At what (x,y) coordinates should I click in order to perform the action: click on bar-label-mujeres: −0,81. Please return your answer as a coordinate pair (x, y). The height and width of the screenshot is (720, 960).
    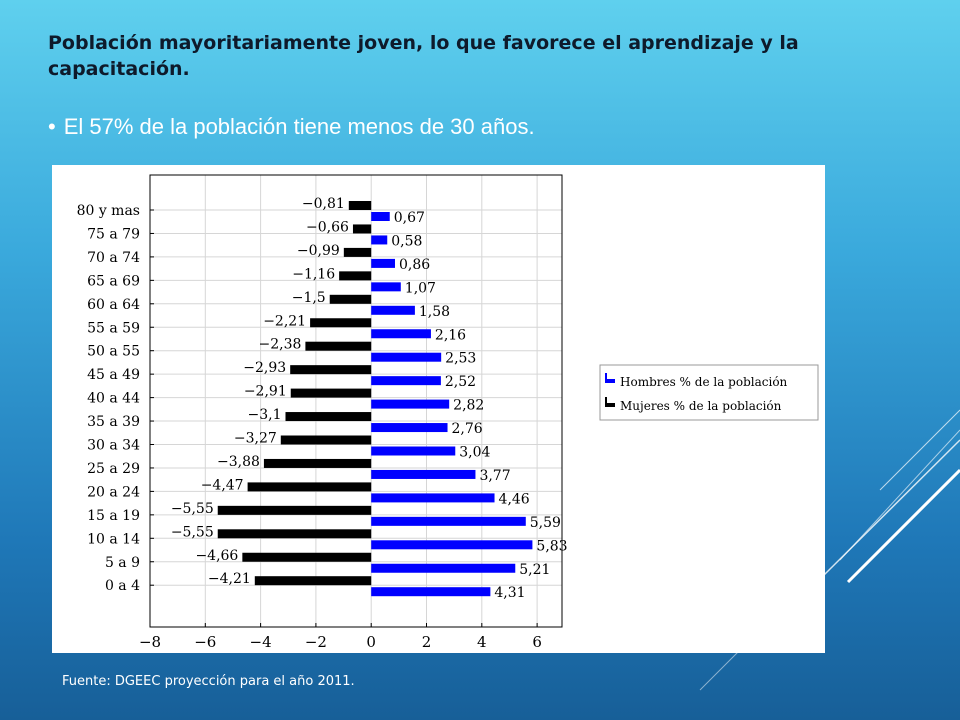
    Looking at the image, I should click on (323, 204).